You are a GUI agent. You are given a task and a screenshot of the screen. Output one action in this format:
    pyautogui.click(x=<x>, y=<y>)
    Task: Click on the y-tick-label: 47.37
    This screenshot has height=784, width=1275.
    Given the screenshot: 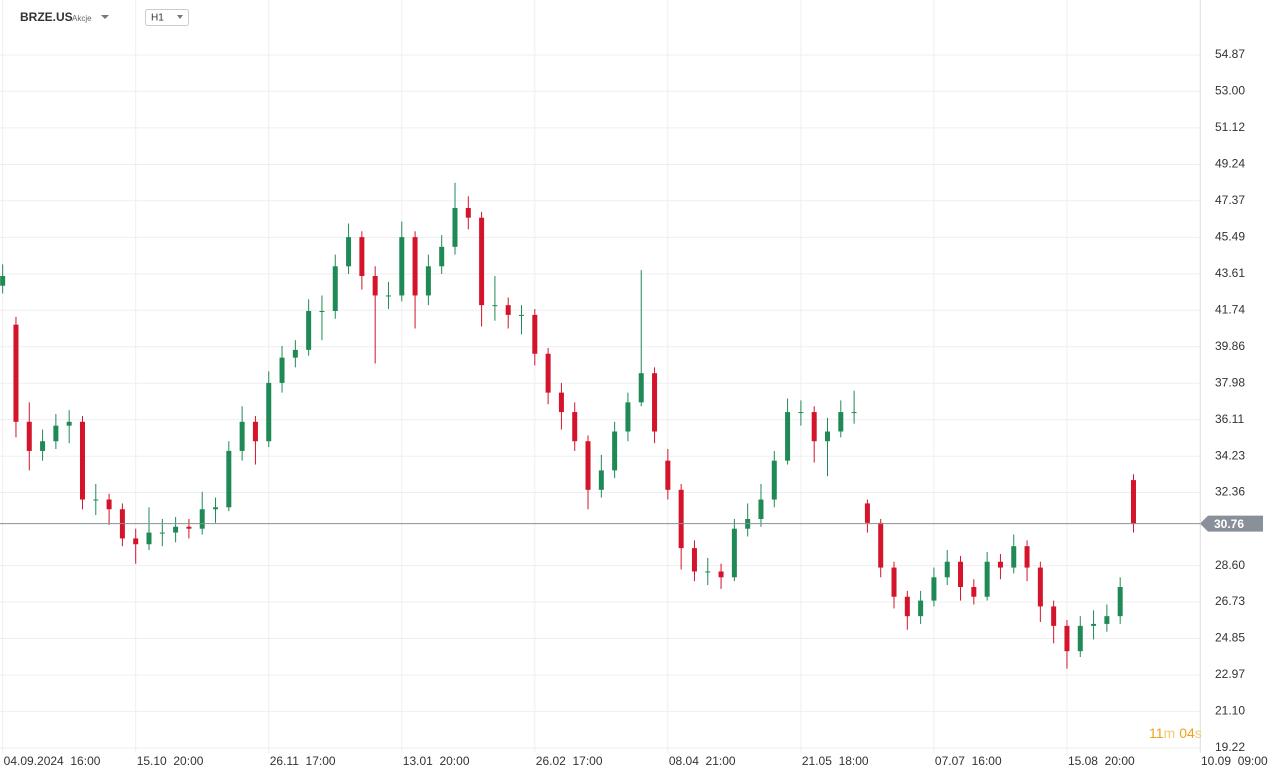 What is the action you would take?
    pyautogui.click(x=1230, y=200)
    